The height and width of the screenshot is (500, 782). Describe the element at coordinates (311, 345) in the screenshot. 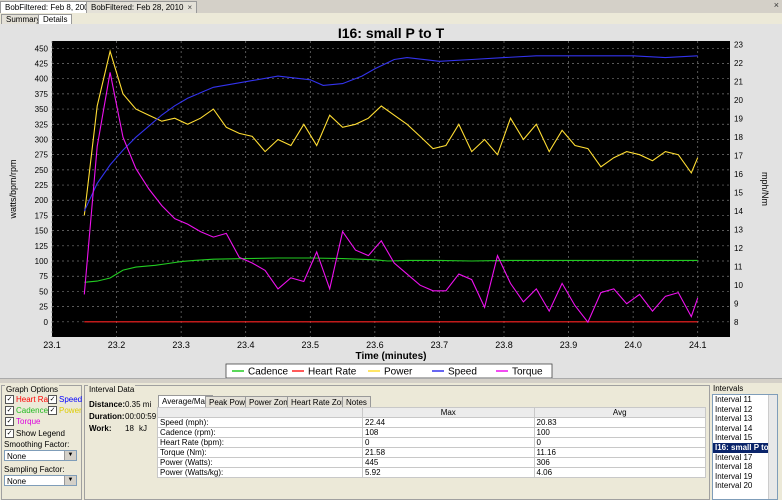

I see `x-tick-label: 23.5` at that location.